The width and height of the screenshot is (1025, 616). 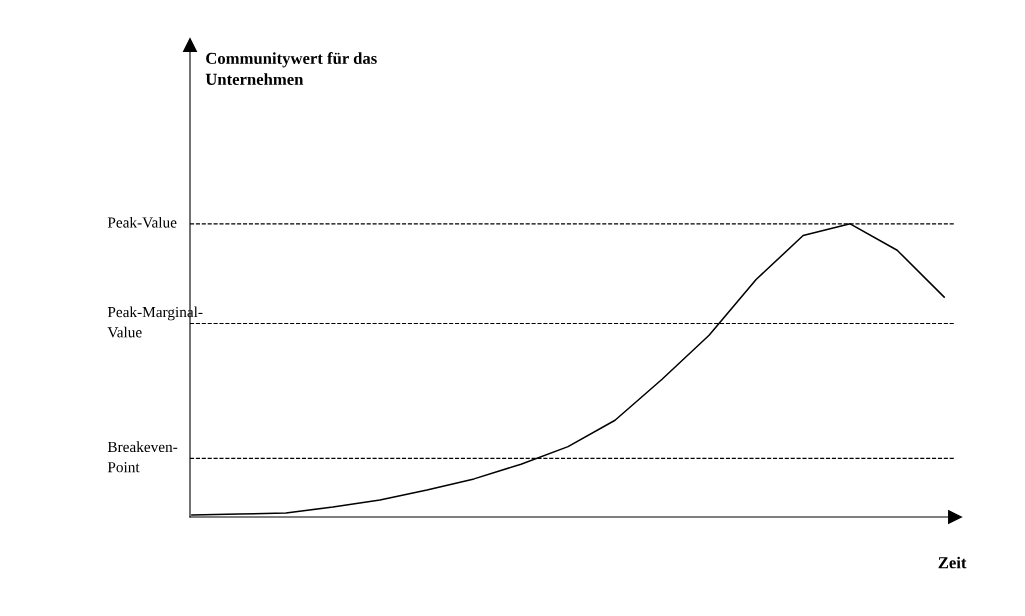 I want to click on ref-line-label: Peak-Value, so click(x=142, y=222).